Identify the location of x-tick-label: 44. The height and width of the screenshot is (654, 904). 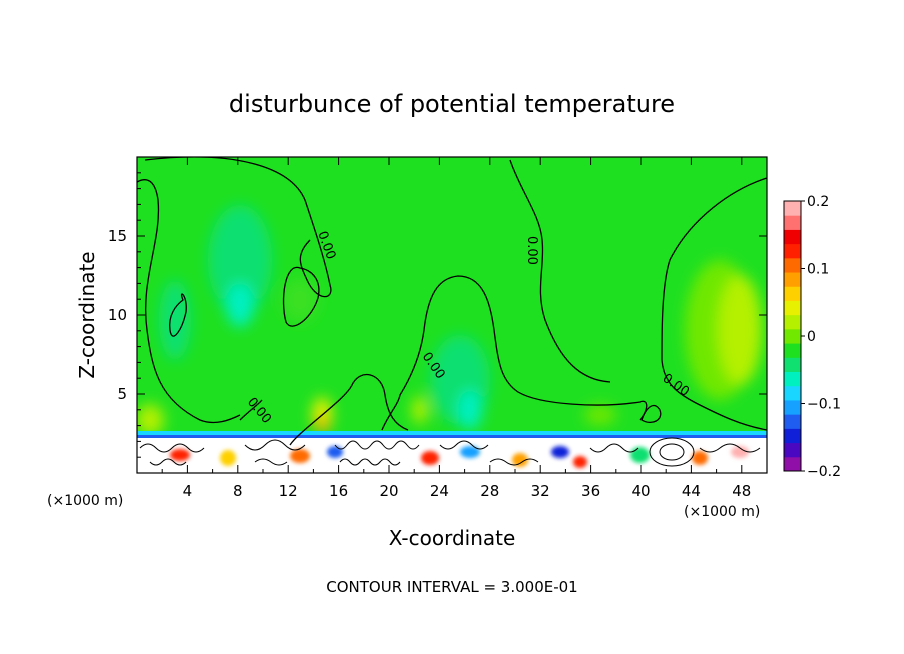
(691, 491).